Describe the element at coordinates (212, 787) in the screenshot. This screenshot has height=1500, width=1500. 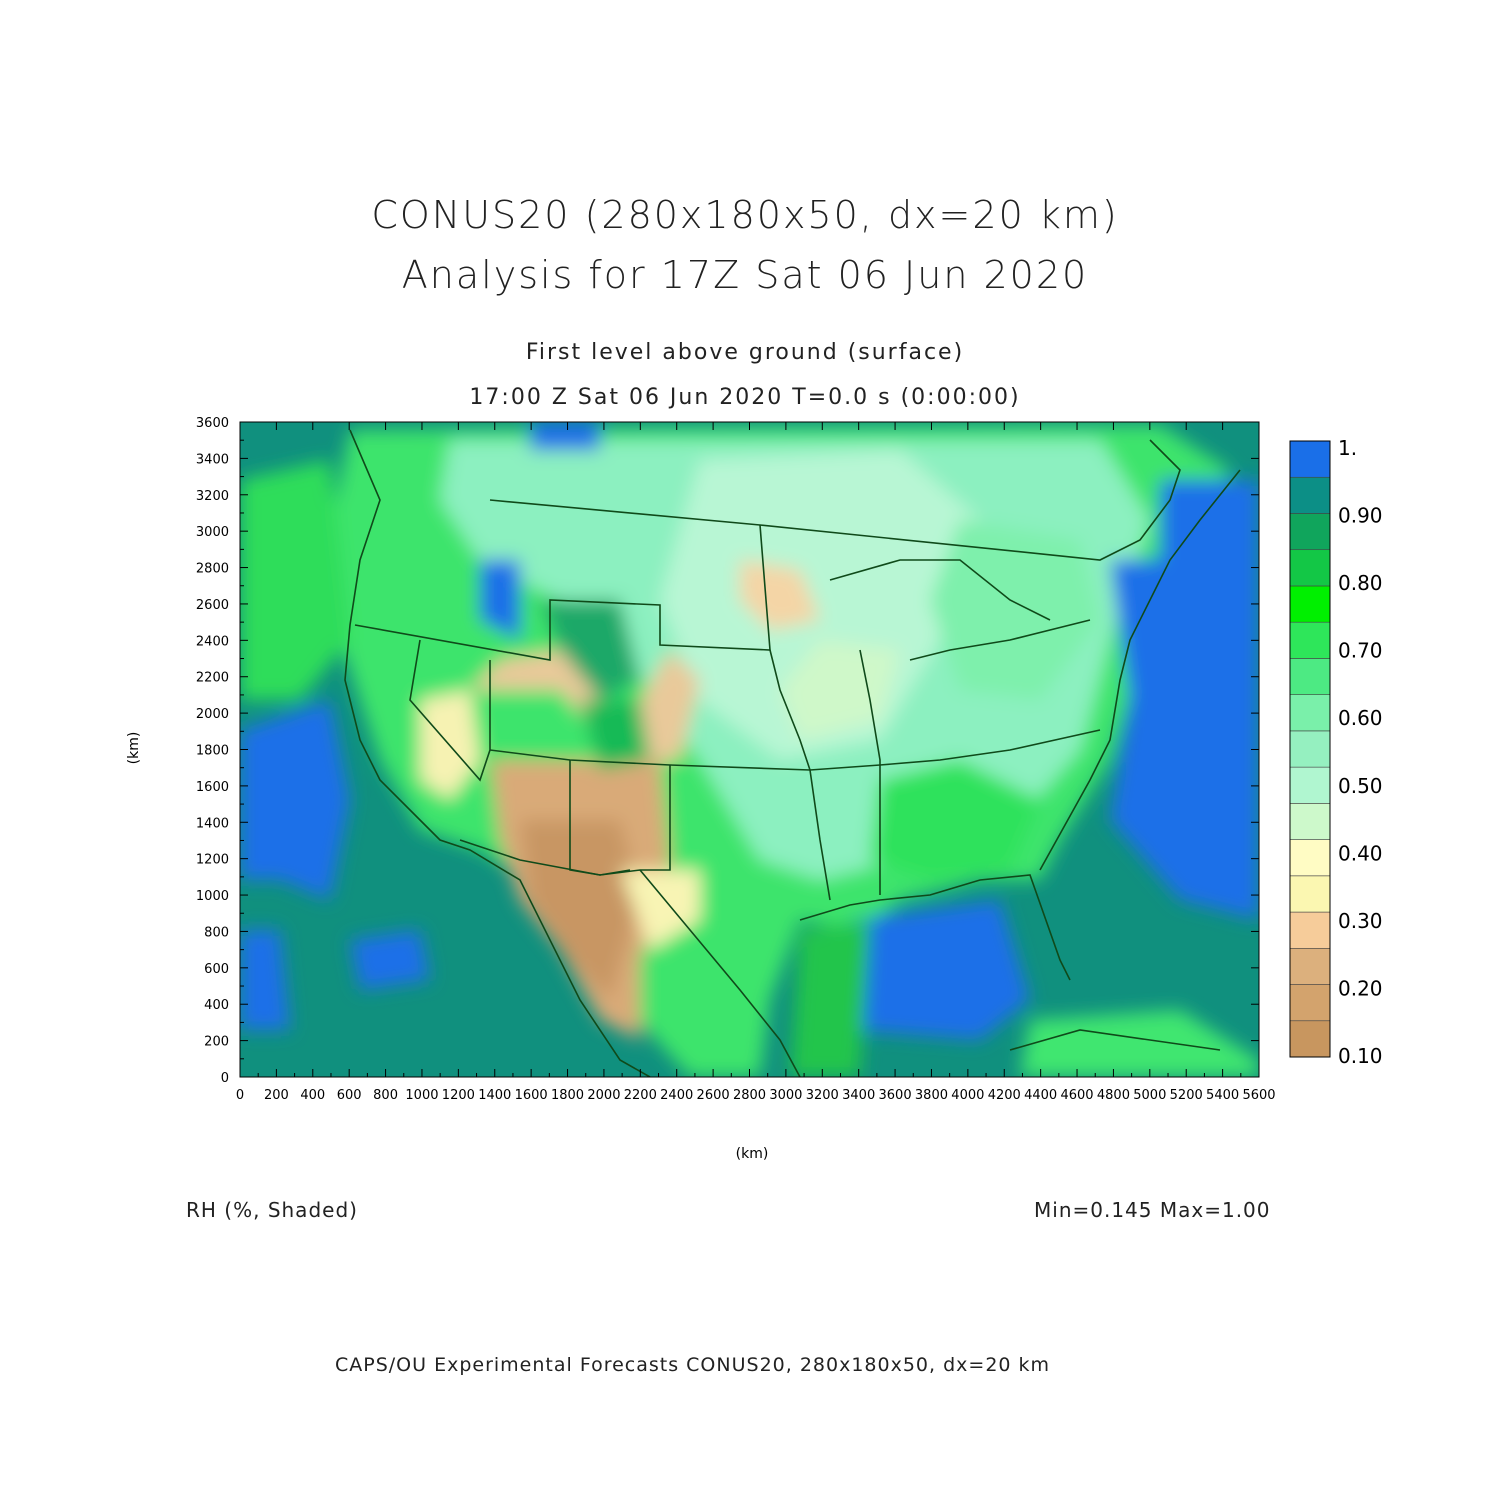
I see `y-tick-label: 1600` at that location.